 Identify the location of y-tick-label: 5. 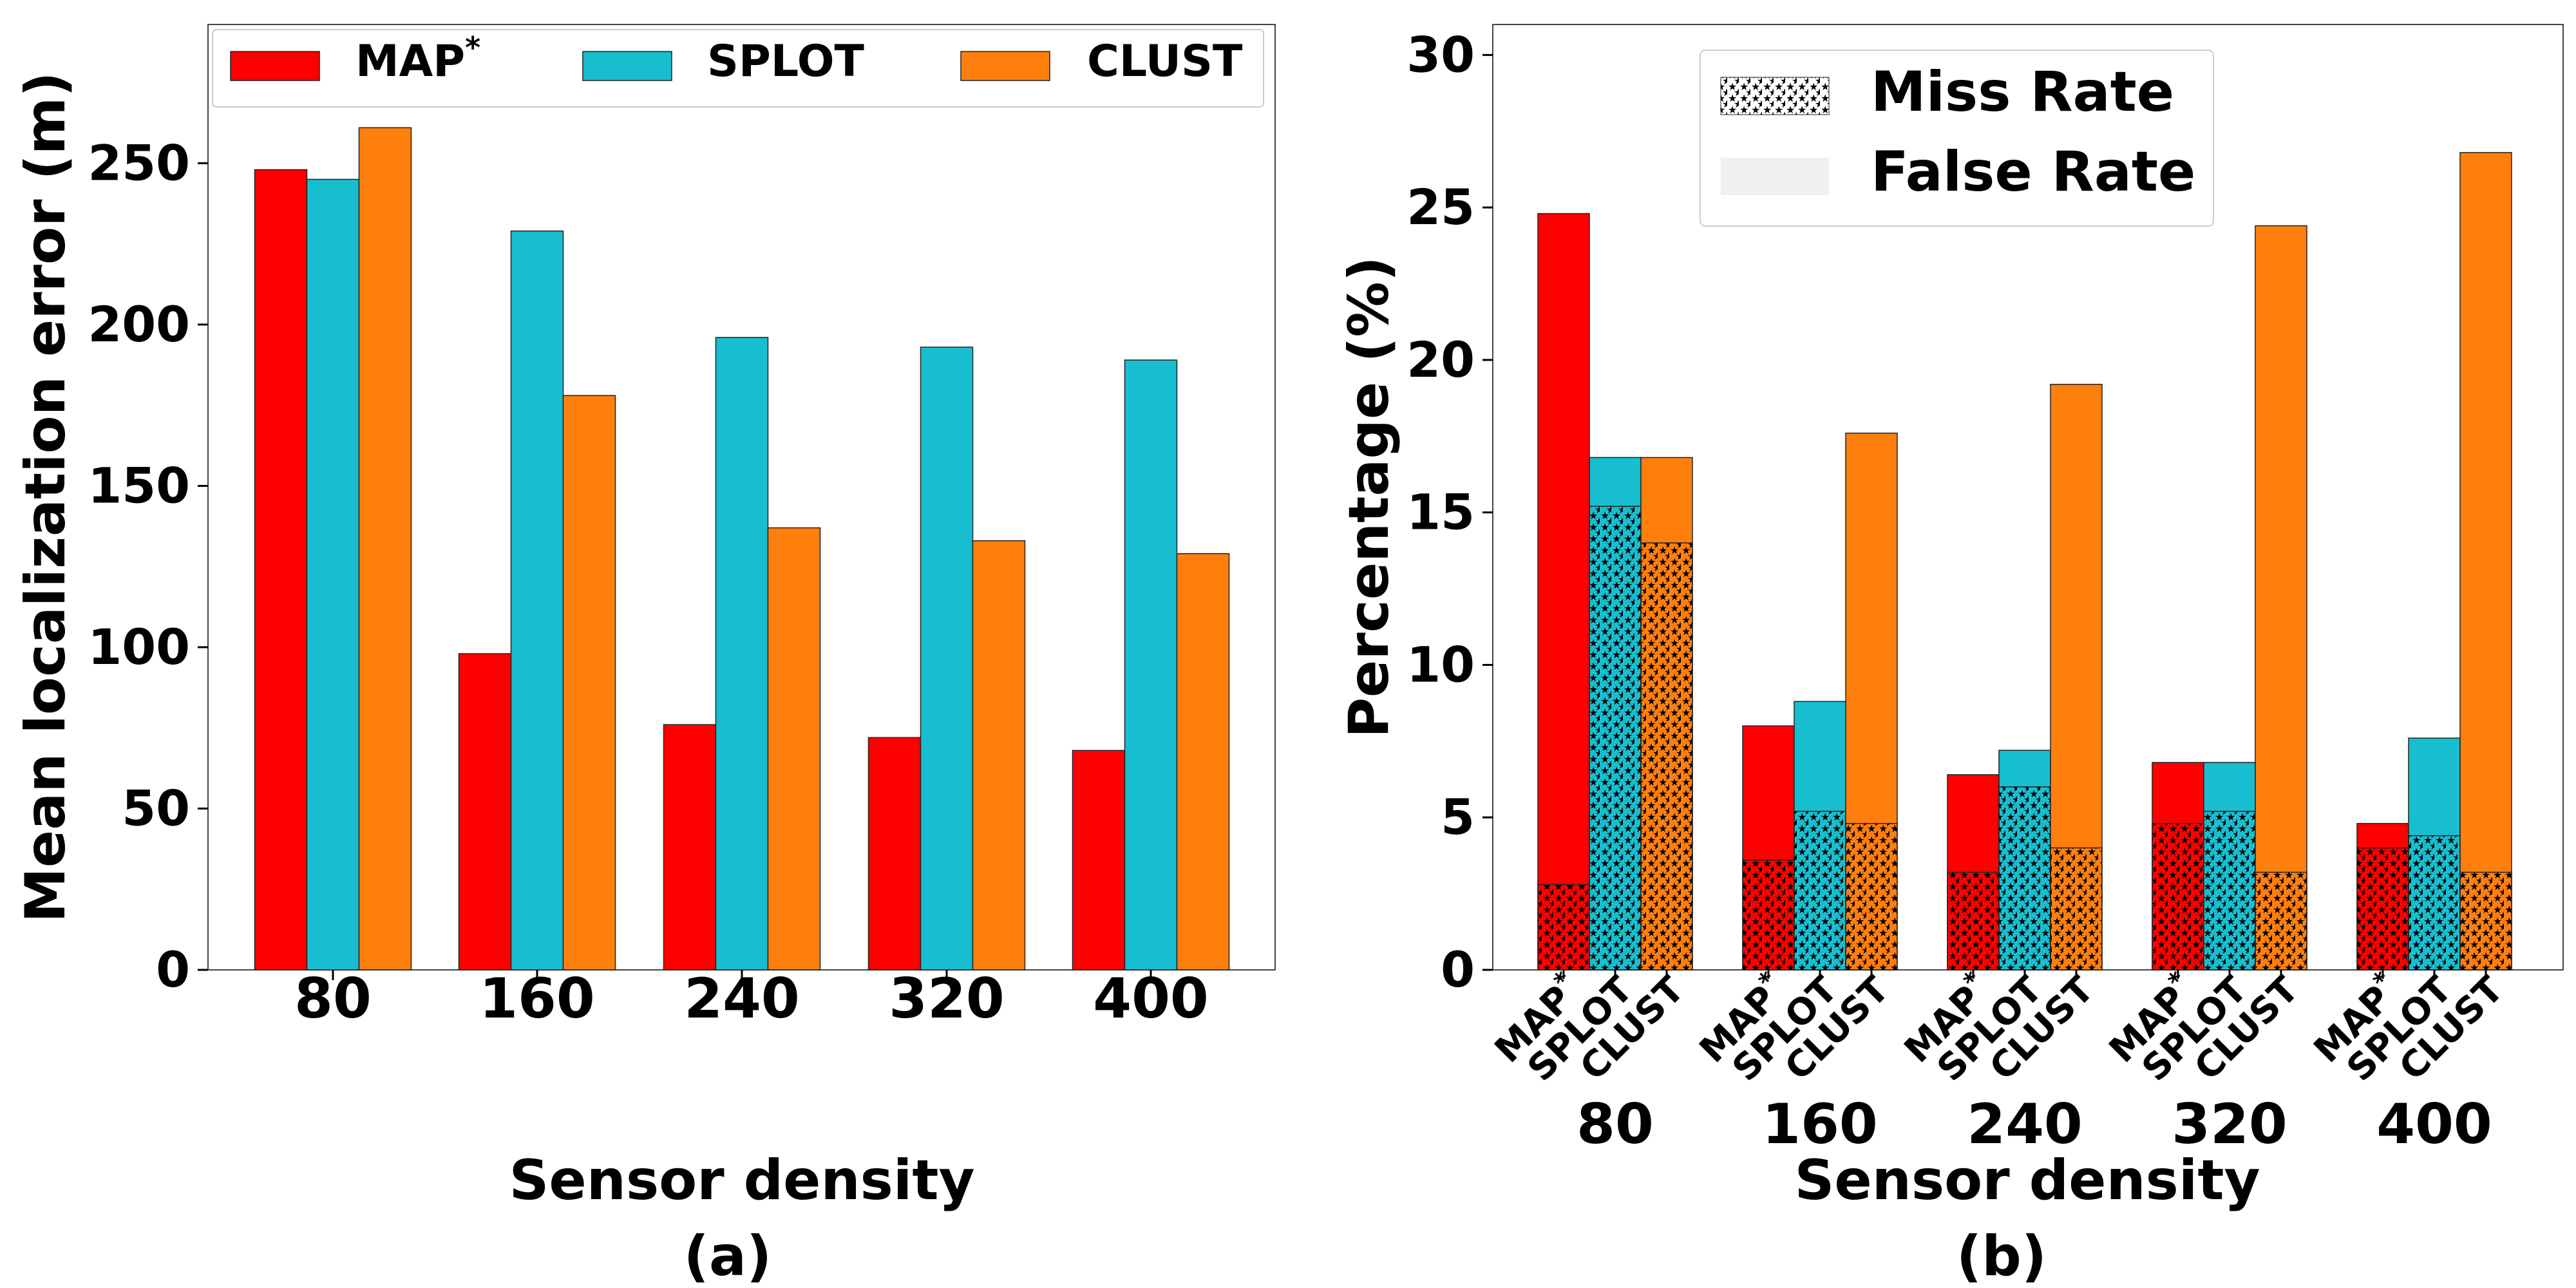
(1458, 817).